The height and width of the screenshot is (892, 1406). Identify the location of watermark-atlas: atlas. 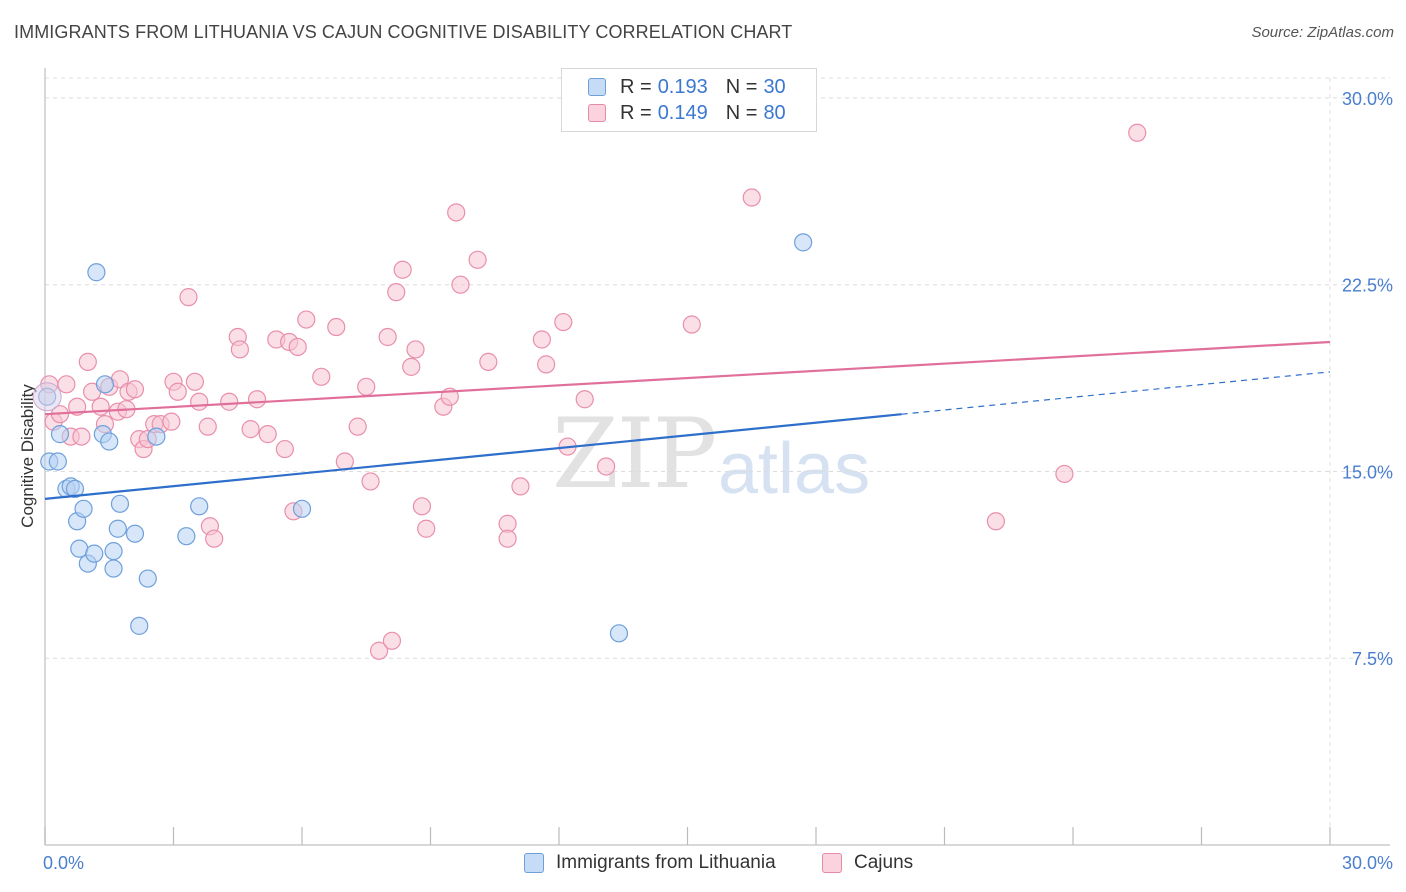
(794, 469).